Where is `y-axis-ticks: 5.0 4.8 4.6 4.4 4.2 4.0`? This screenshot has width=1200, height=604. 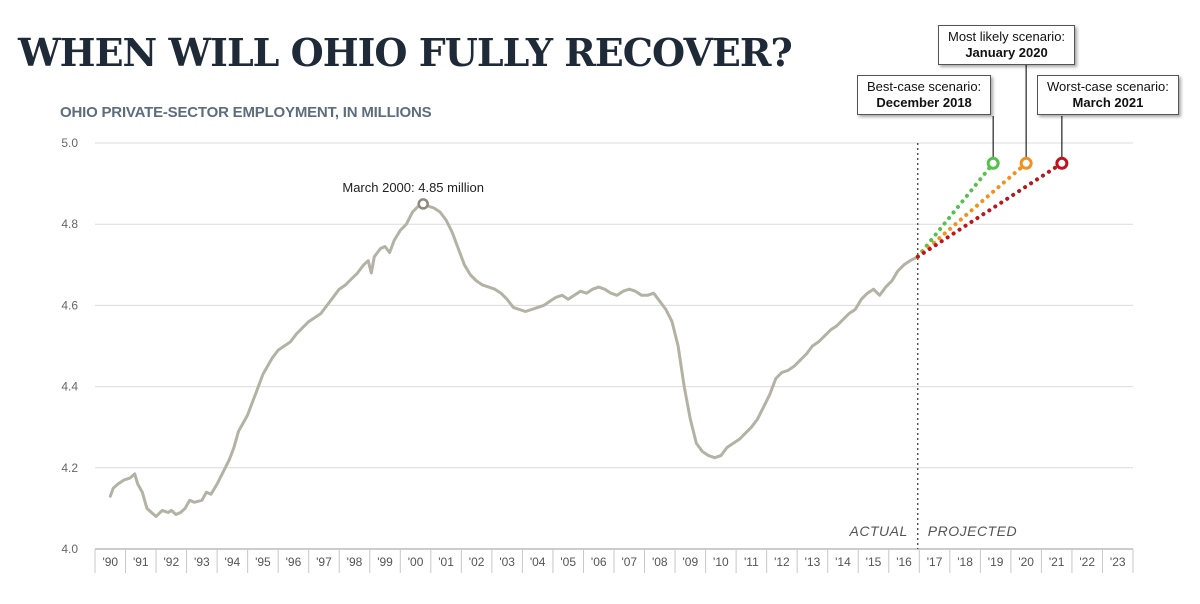 y-axis-ticks: 5.0 4.8 4.6 4.4 4.2 4.0 is located at coordinates (69, 346).